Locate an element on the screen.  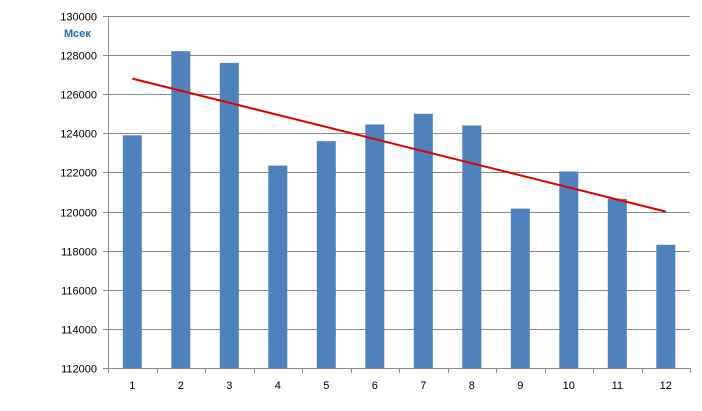
y-tick-label: 118000 is located at coordinates (79, 253).